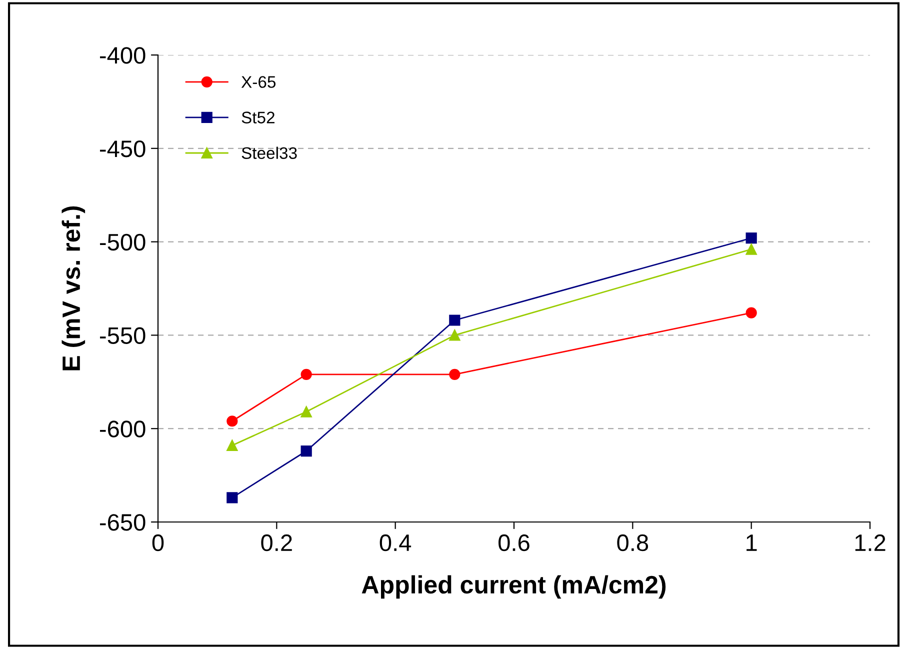 This screenshot has height=649, width=903. I want to click on x-tick-label: 0.6, so click(514, 543).